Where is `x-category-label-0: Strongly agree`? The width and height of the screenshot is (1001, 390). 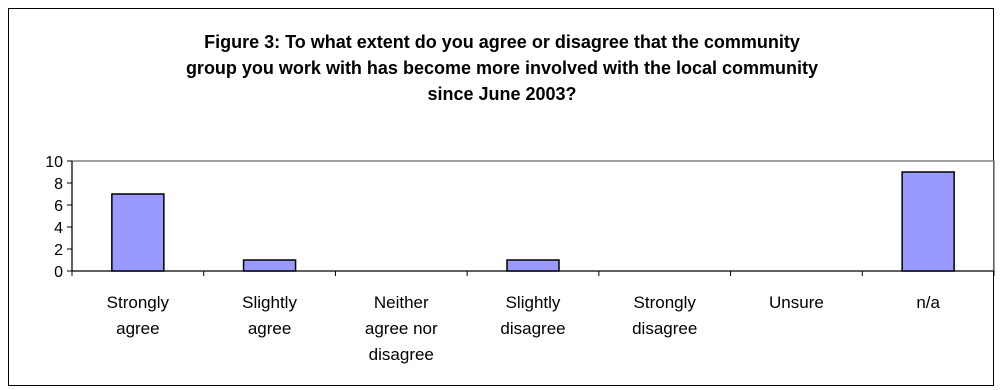 x-category-label-0: Strongly agree is located at coordinates (138, 315).